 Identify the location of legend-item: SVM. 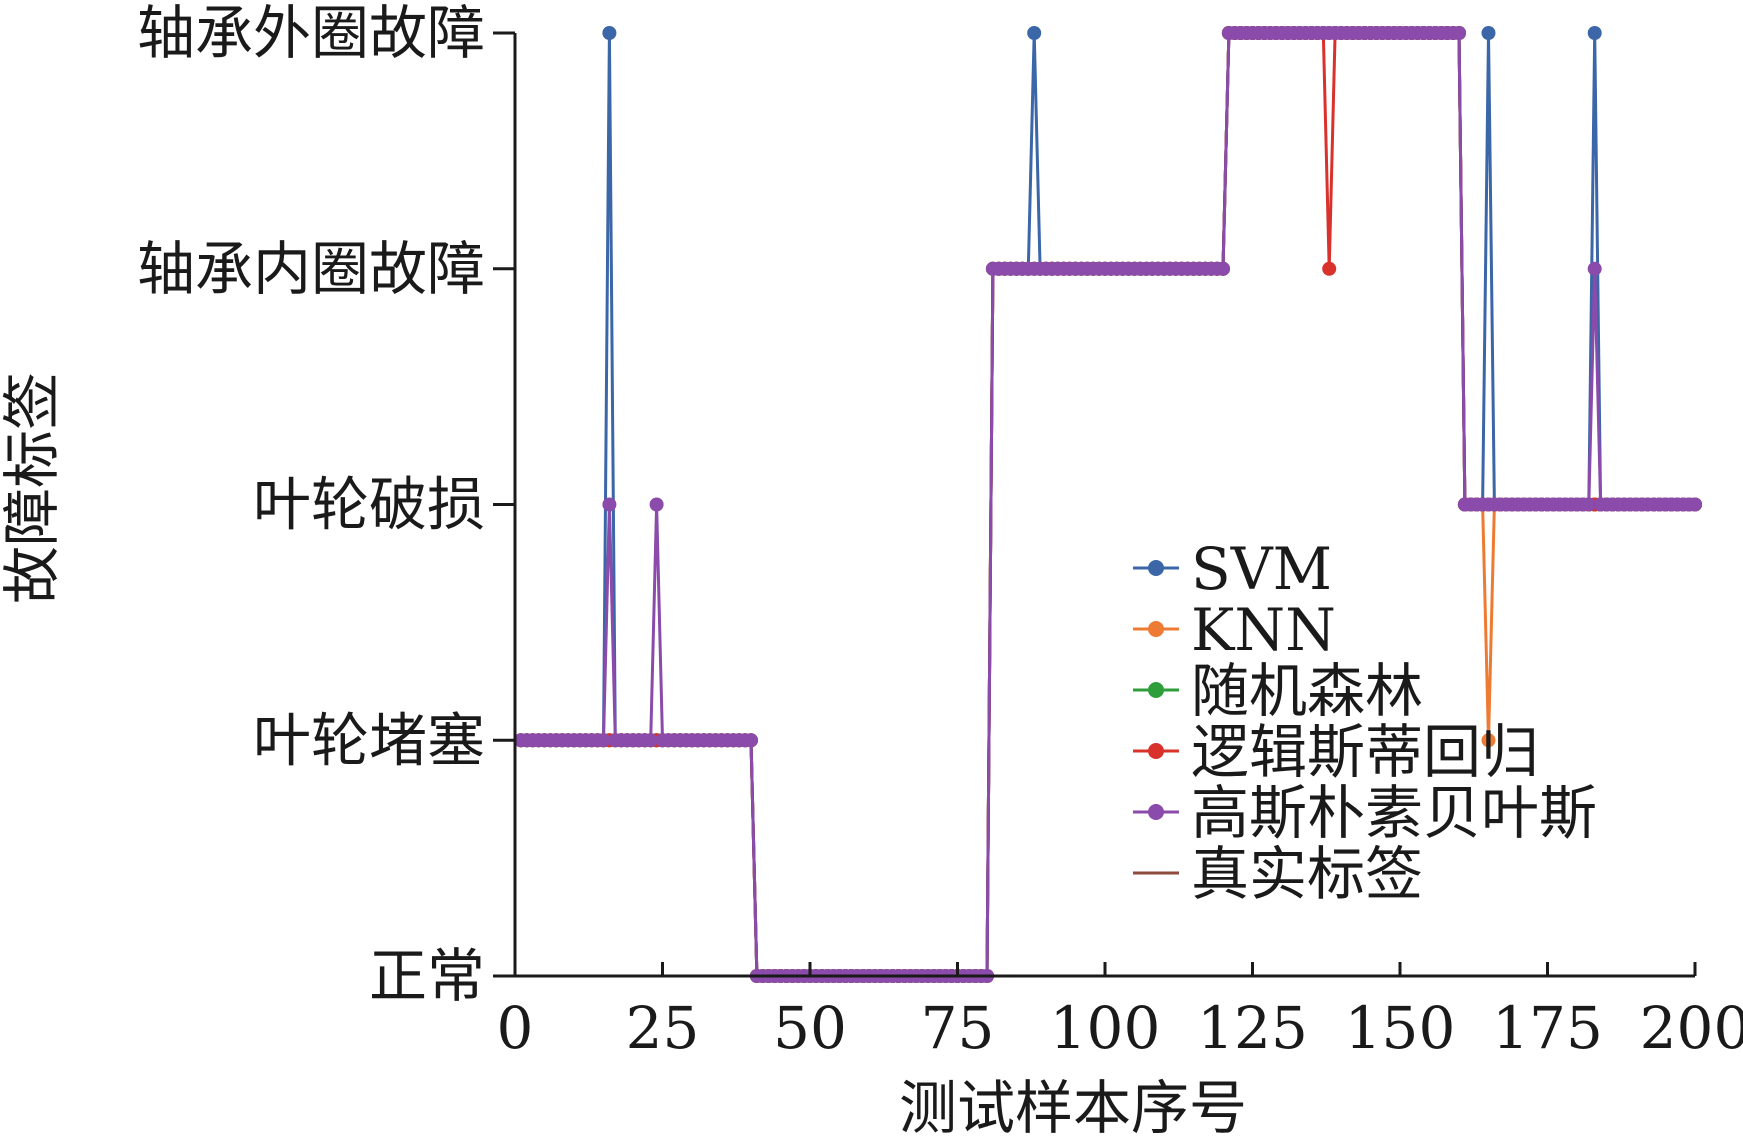
(1232, 569).